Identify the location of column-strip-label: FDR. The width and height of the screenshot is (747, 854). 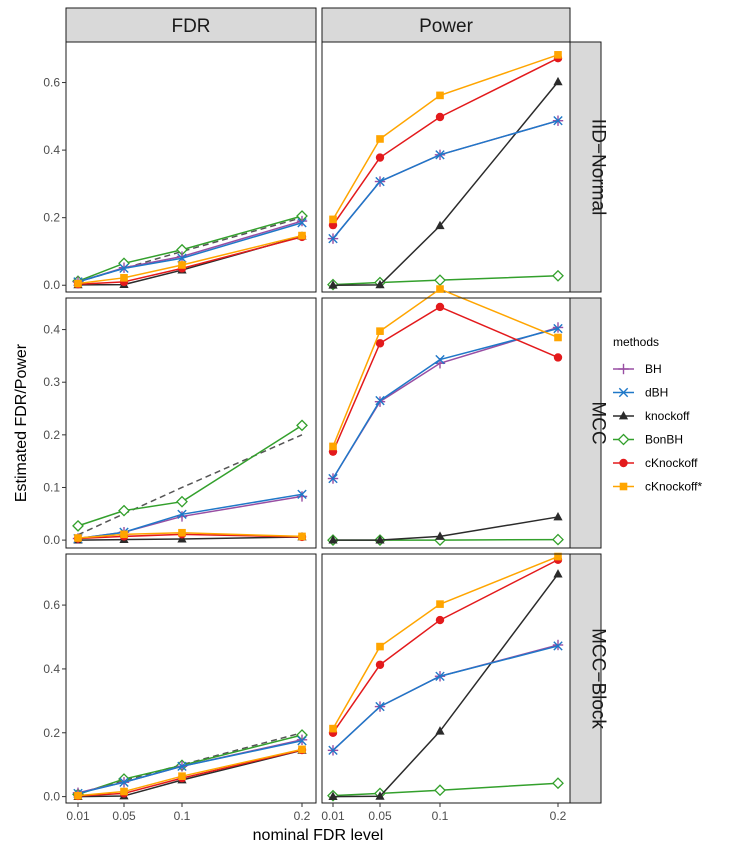
(190, 26).